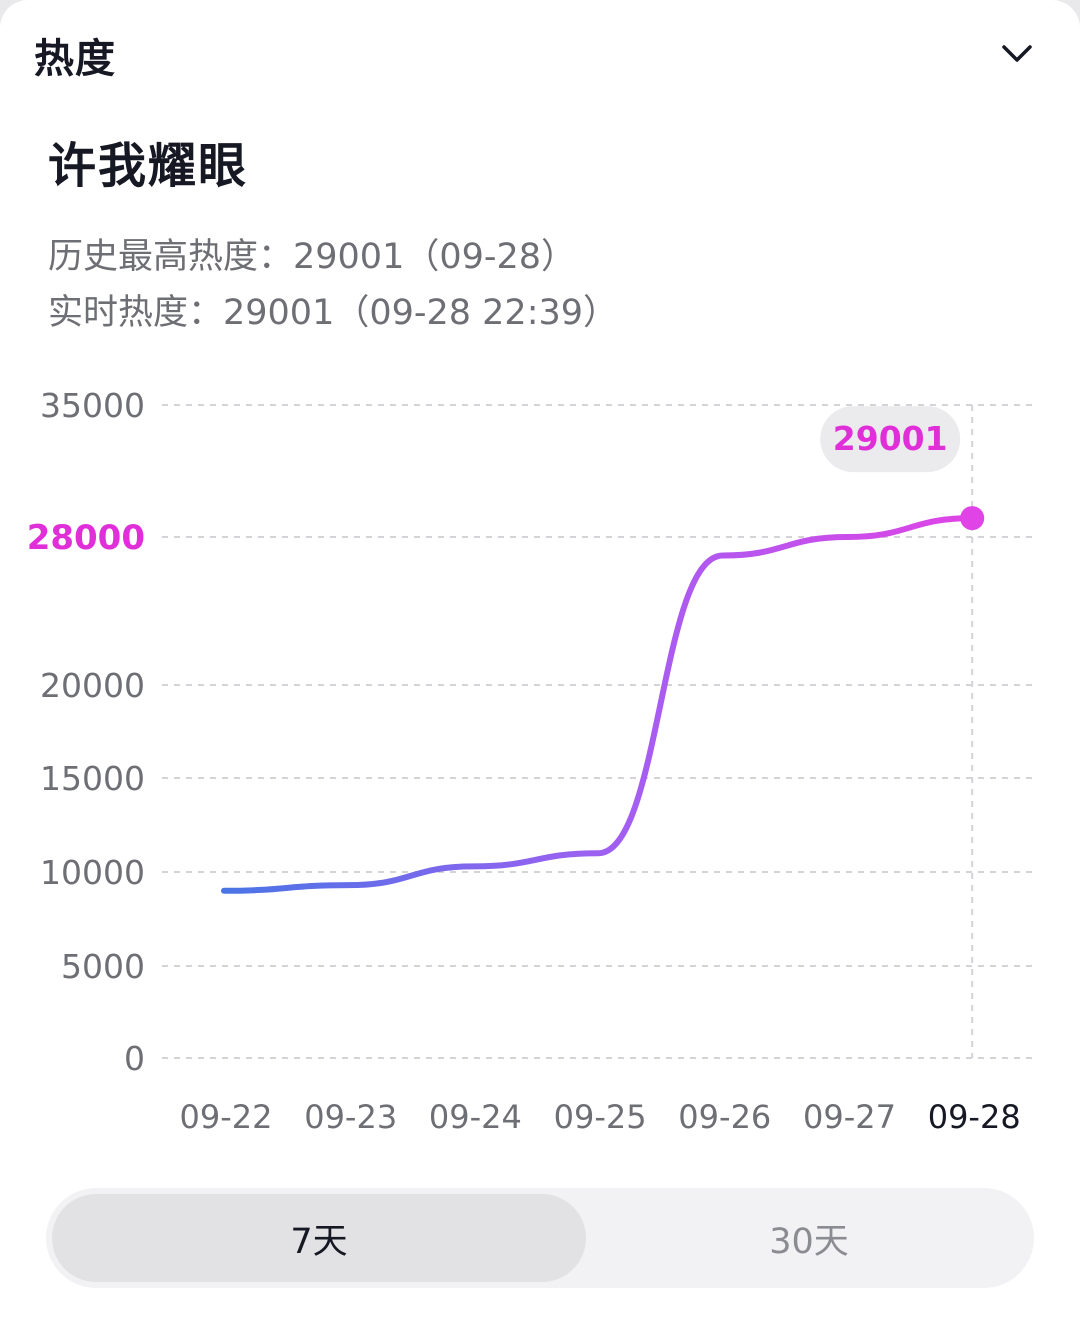  What do you see at coordinates (86, 538) in the screenshot?
I see `y-tick-label: 28000` at bounding box center [86, 538].